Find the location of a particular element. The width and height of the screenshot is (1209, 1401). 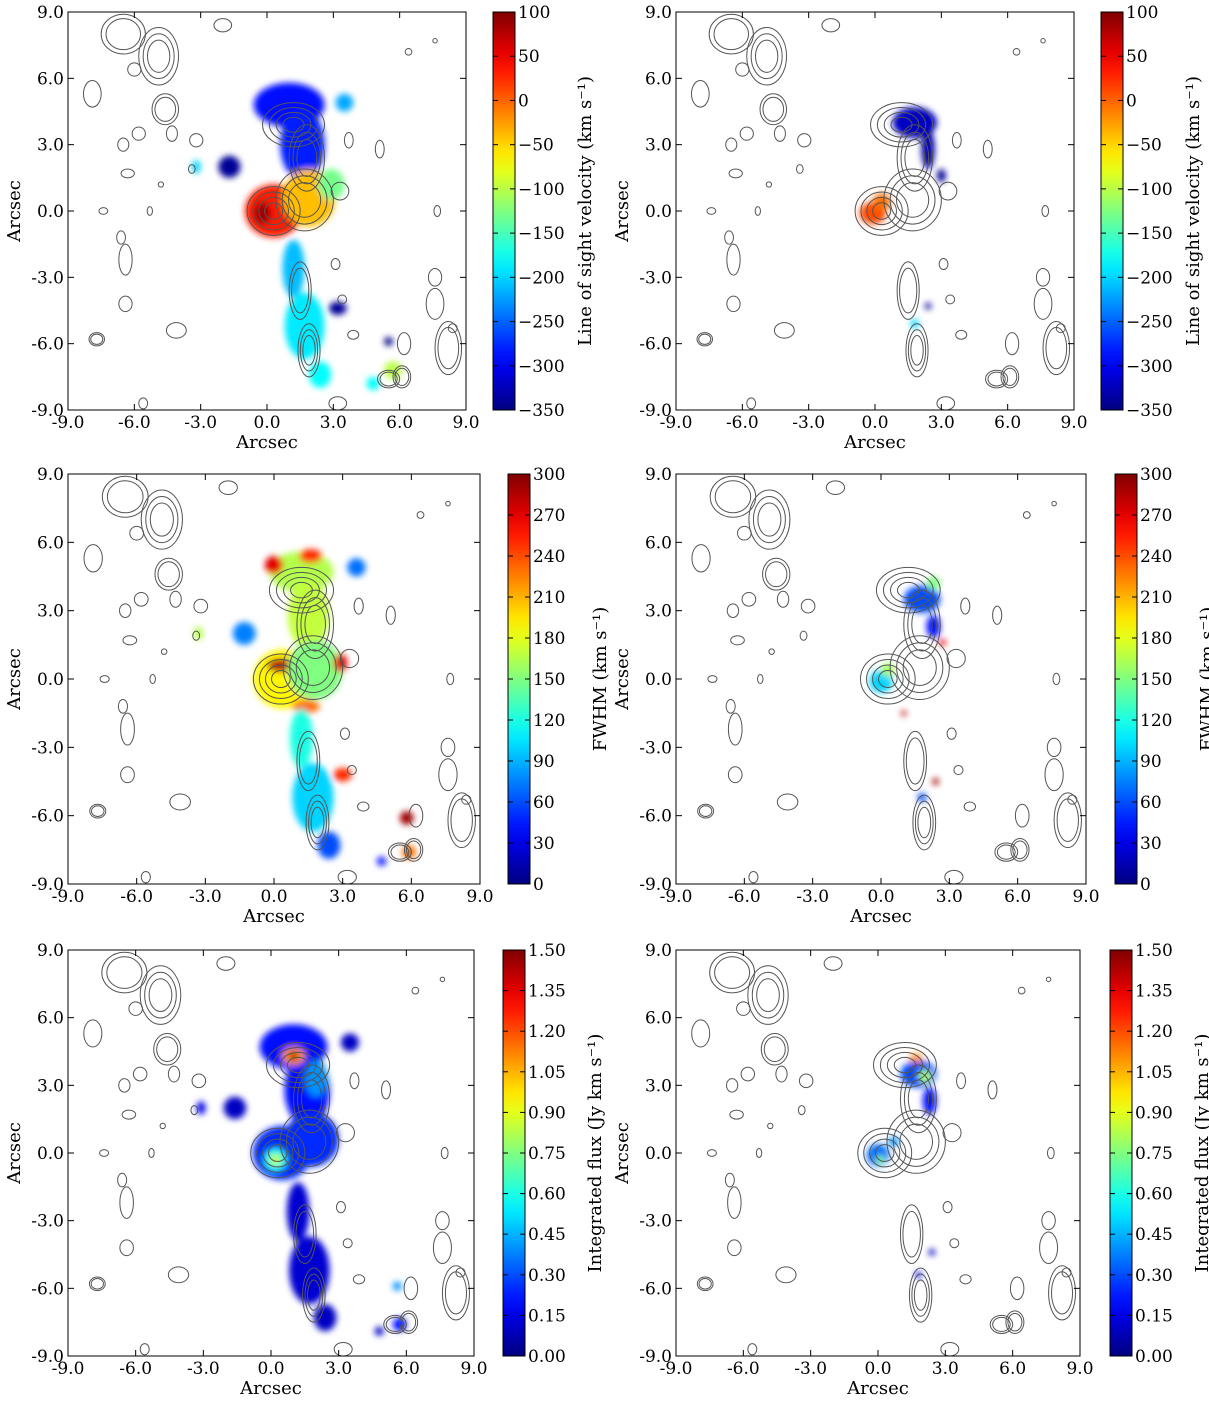

y-axis-label: Arcsec is located at coordinates (14, 679).